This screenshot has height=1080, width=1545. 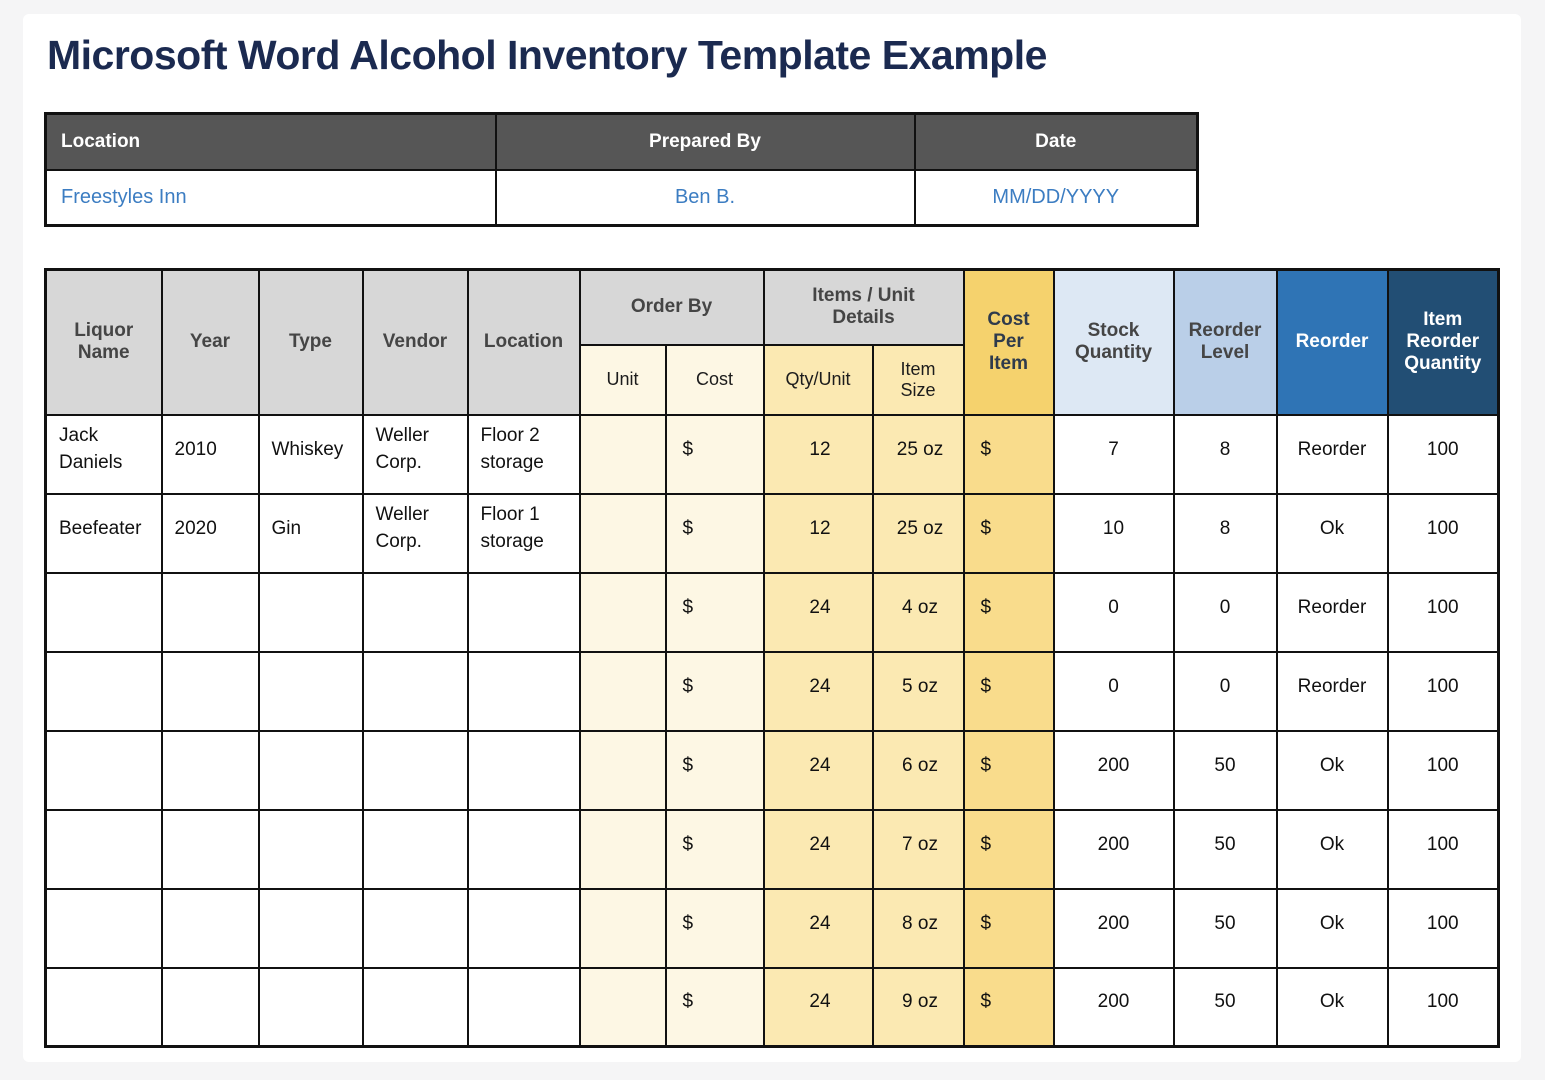 What do you see at coordinates (310, 454) in the screenshot?
I see `cell-type: Whiskey` at bounding box center [310, 454].